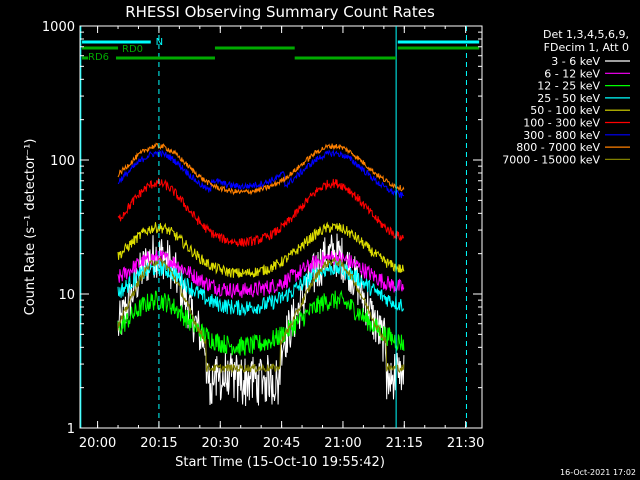 The image size is (640, 480). Describe the element at coordinates (568, 86) in the screenshot. I see `legend-label: 12 - 25 keV` at that location.